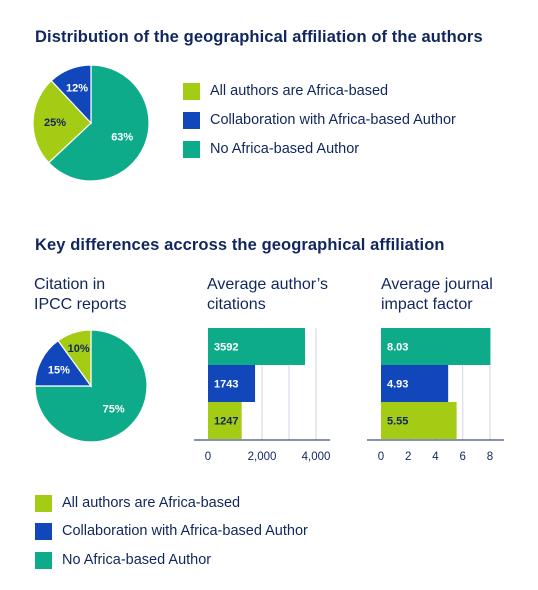 The height and width of the screenshot is (590, 538). Describe the element at coordinates (285, 149) in the screenshot. I see `legend-1-label-2: No Africa-based Author` at that location.